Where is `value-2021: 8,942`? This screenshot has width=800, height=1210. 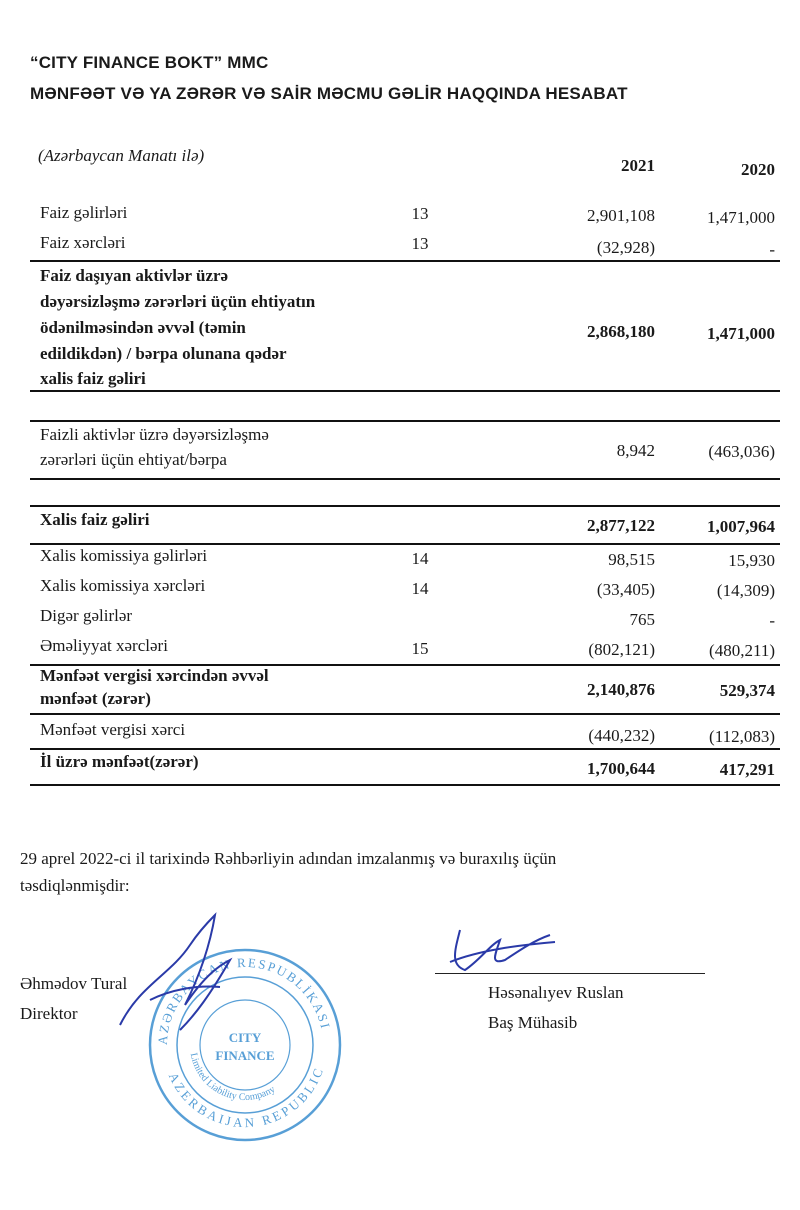 value-2021: 8,942 is located at coordinates (635, 450).